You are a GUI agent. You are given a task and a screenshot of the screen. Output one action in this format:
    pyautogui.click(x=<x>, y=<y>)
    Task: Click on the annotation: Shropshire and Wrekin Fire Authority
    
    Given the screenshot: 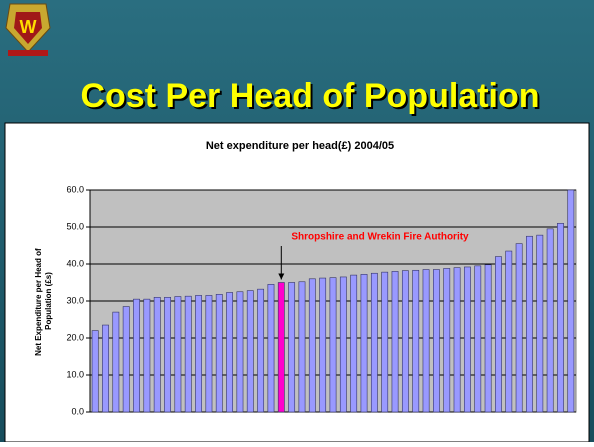 What is the action you would take?
    pyautogui.click(x=380, y=237)
    